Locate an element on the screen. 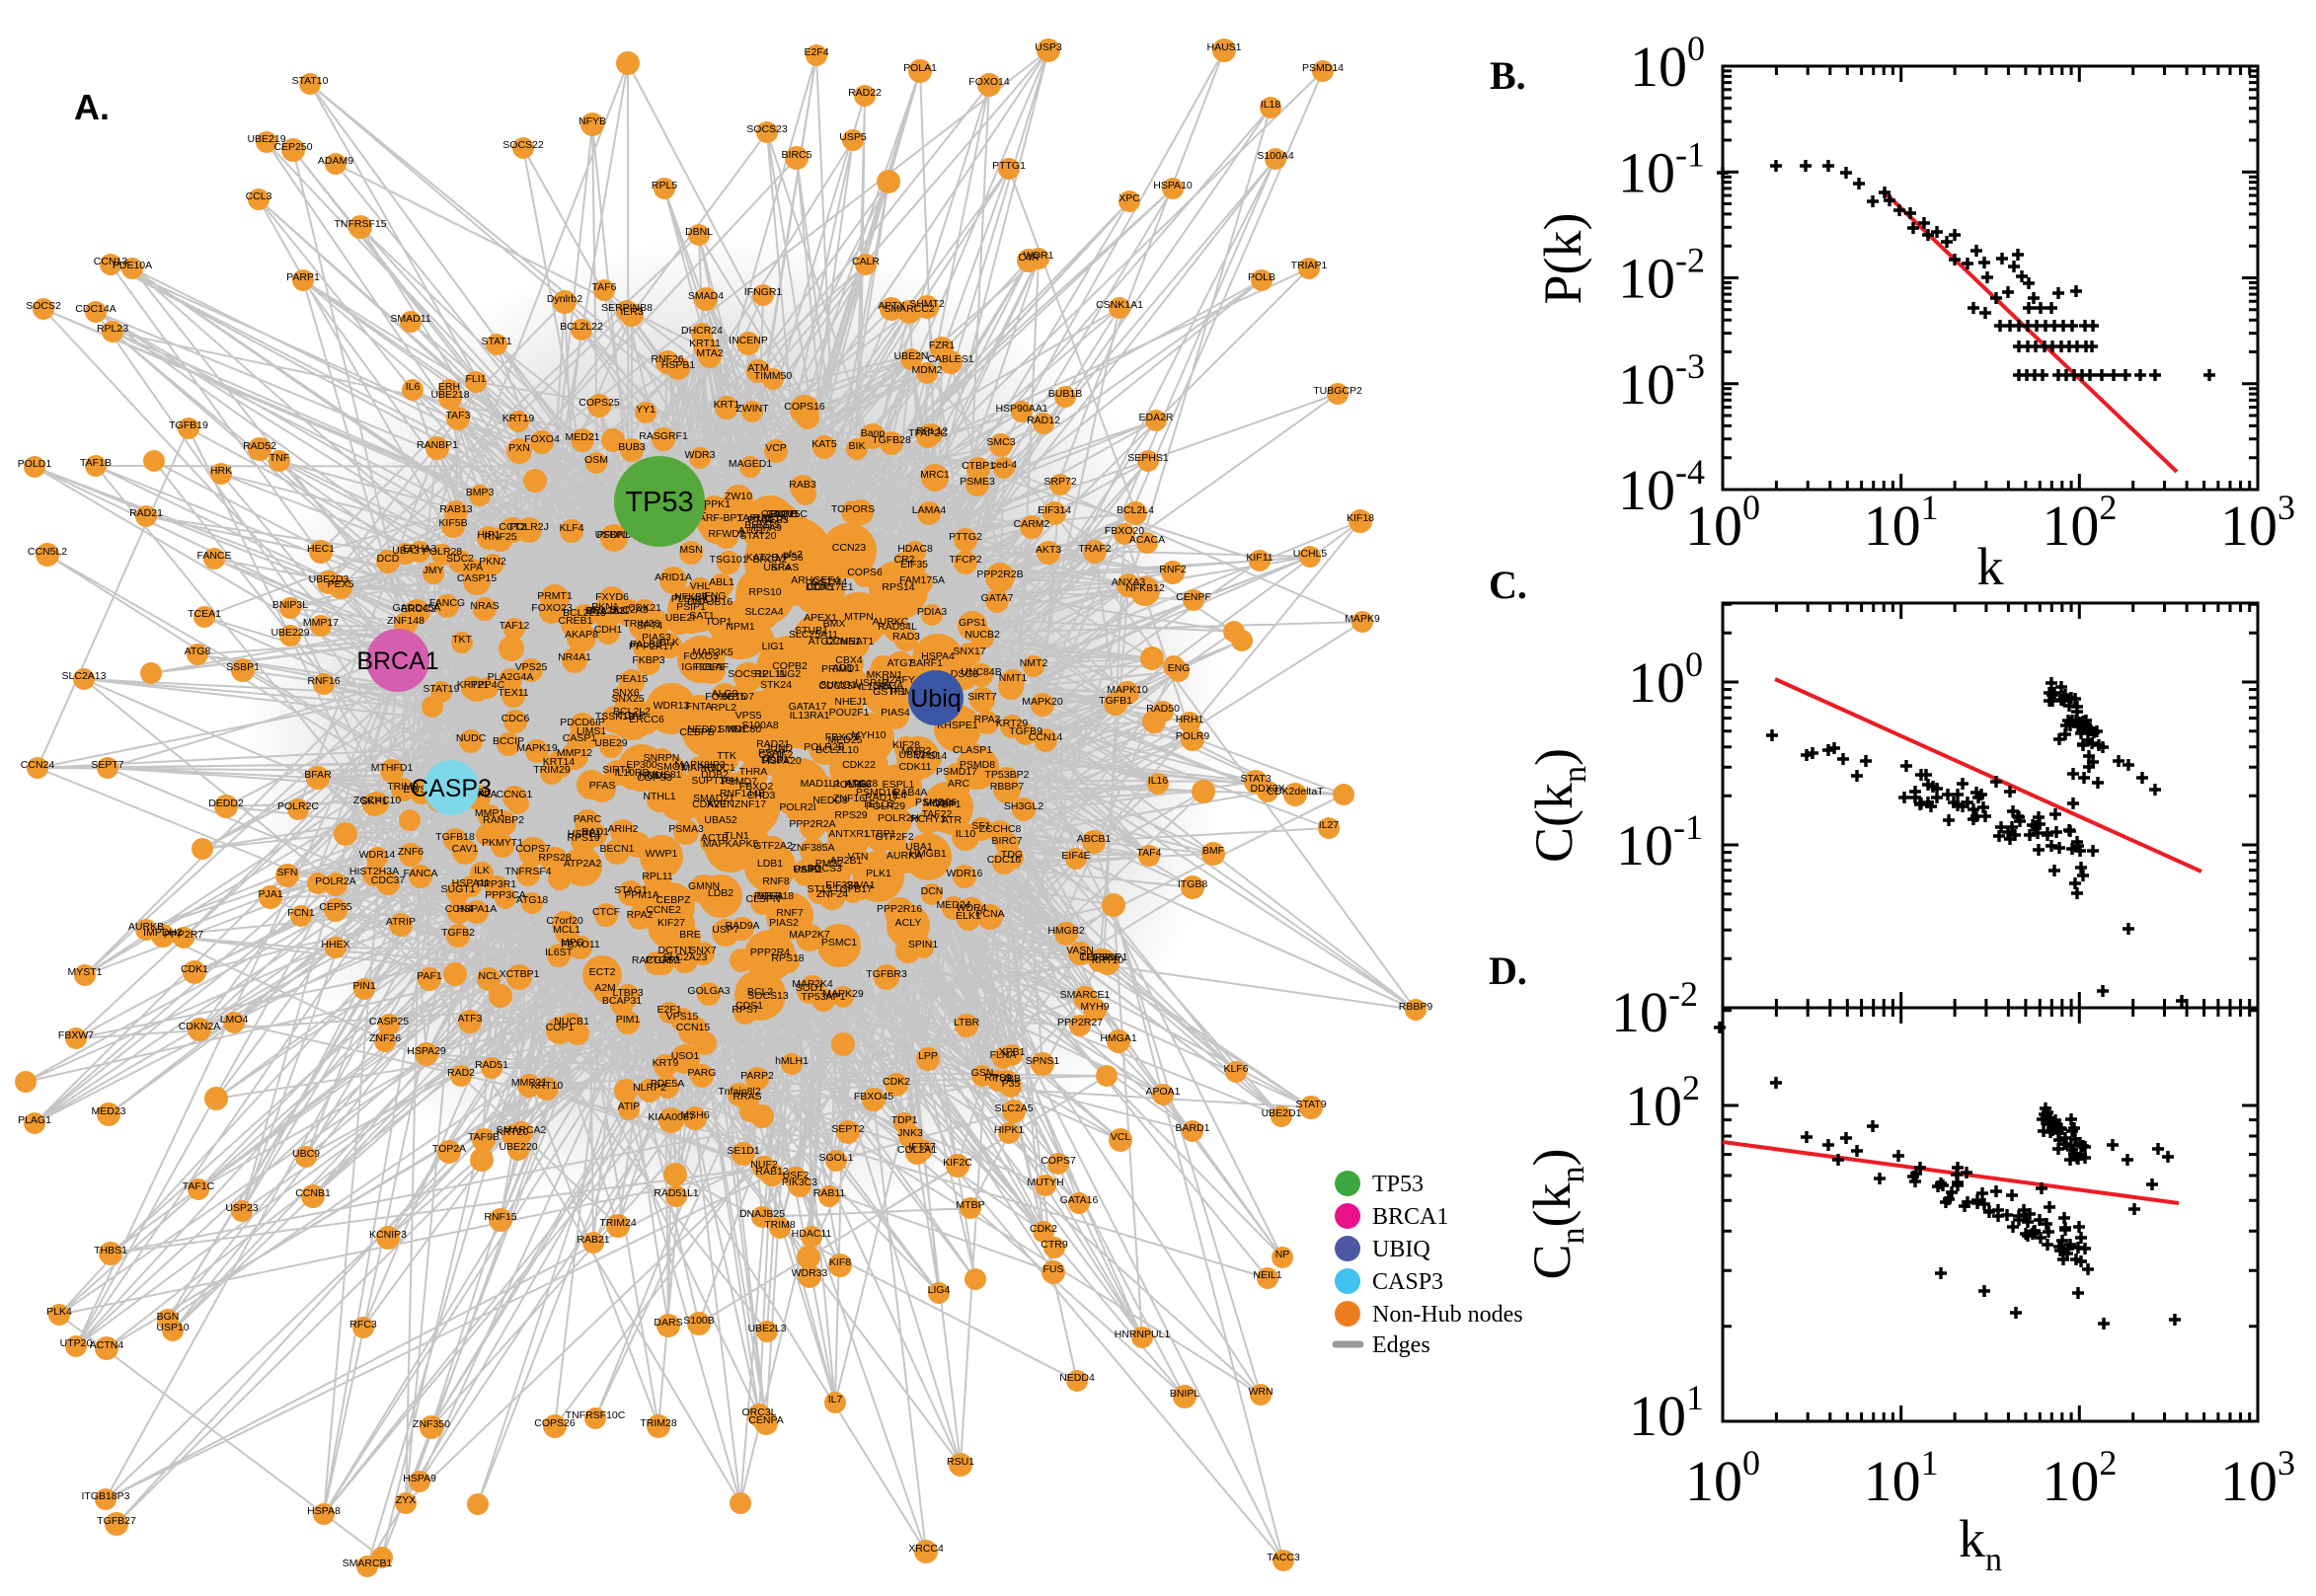 This screenshot has width=2316, height=1596. svg-text: POLR2B is located at coordinates (824, 747).